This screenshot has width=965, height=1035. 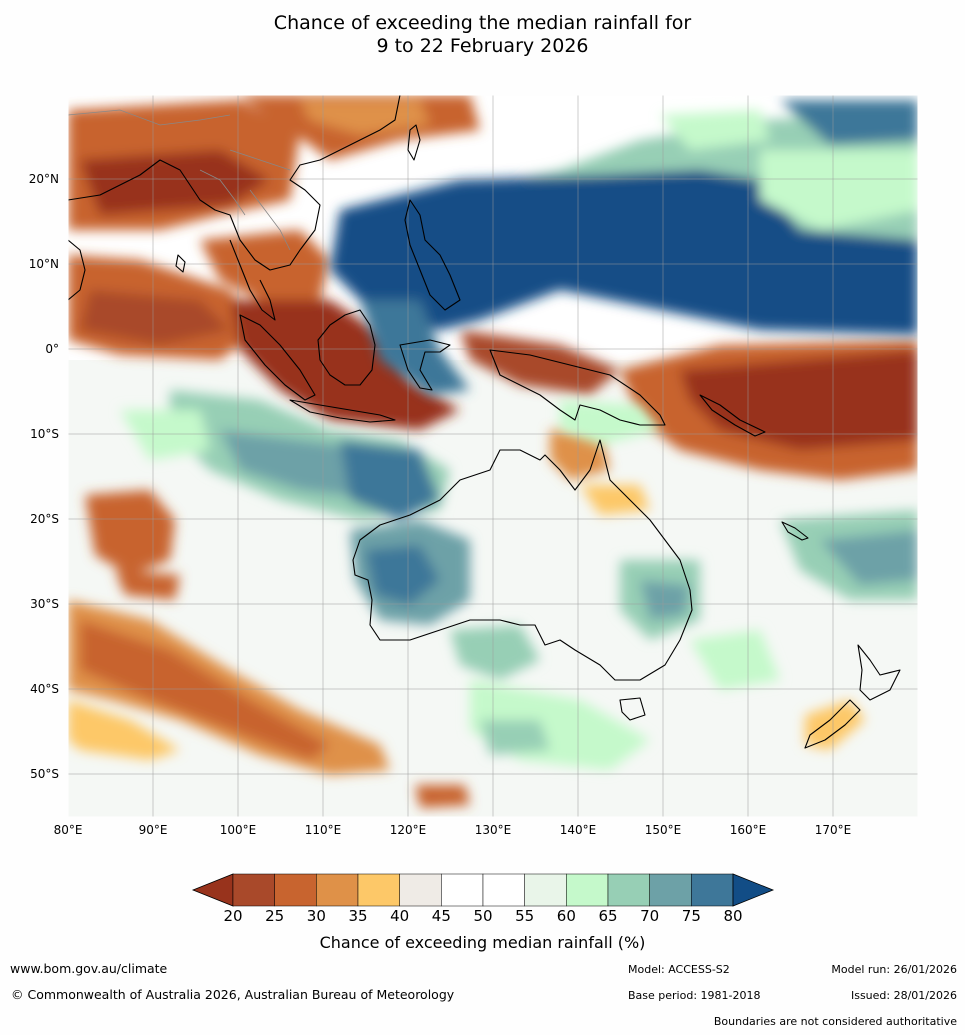 What do you see at coordinates (233, 916) in the screenshot?
I see `colorbar-tick-label: 20` at bounding box center [233, 916].